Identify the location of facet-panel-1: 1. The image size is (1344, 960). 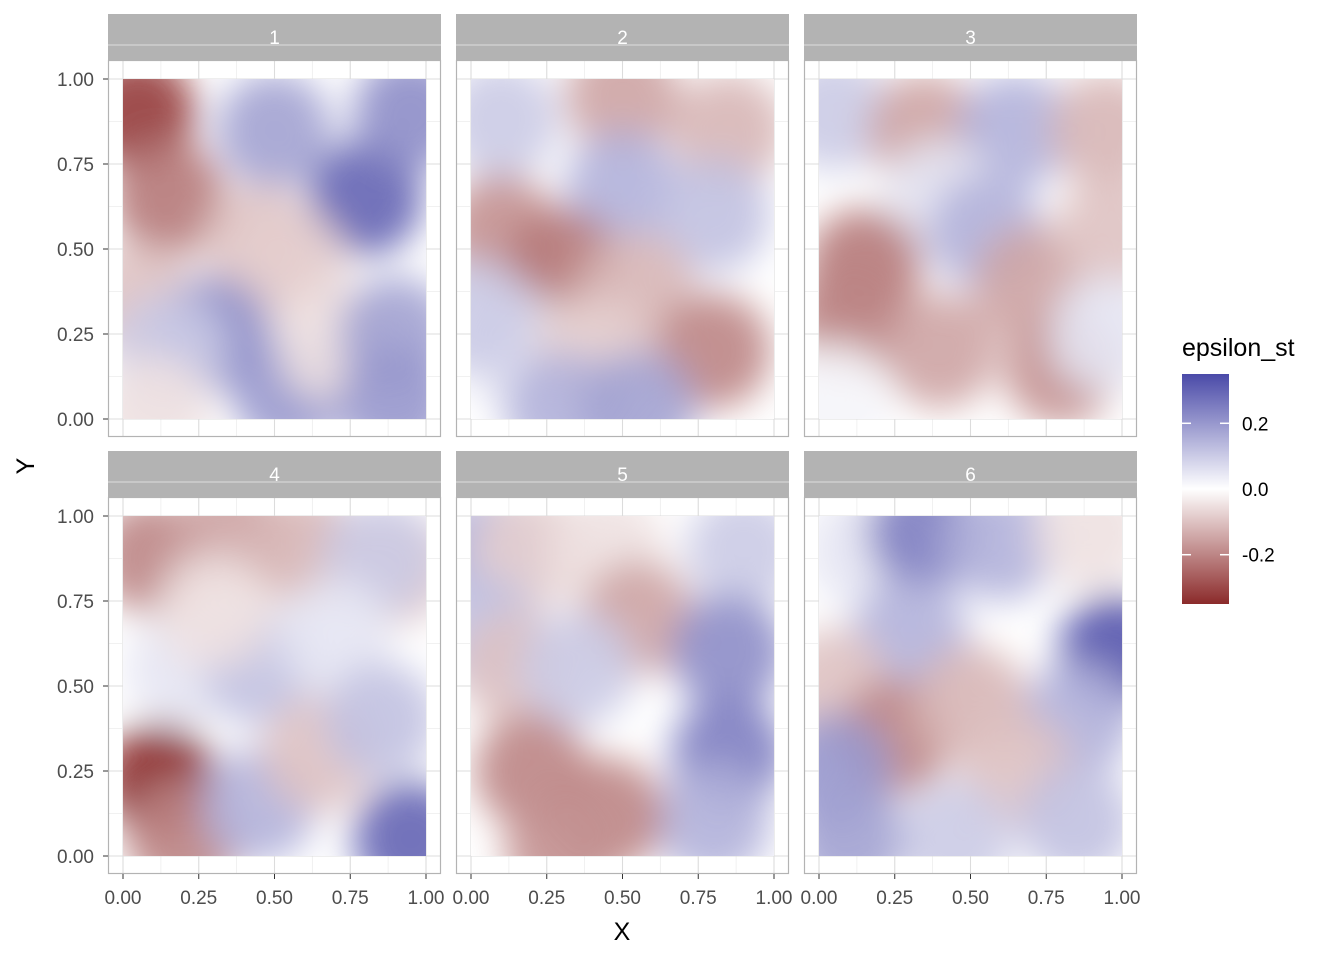
(274, 226).